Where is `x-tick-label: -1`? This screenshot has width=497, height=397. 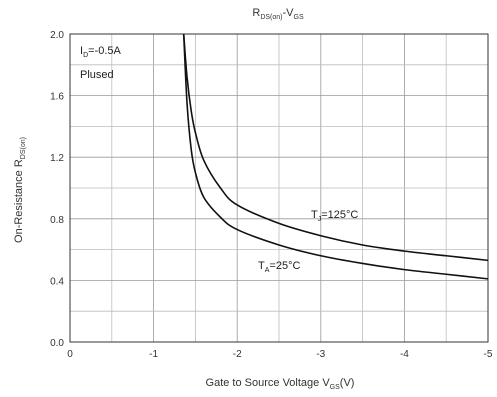
x-tick-label: -1 is located at coordinates (153, 354).